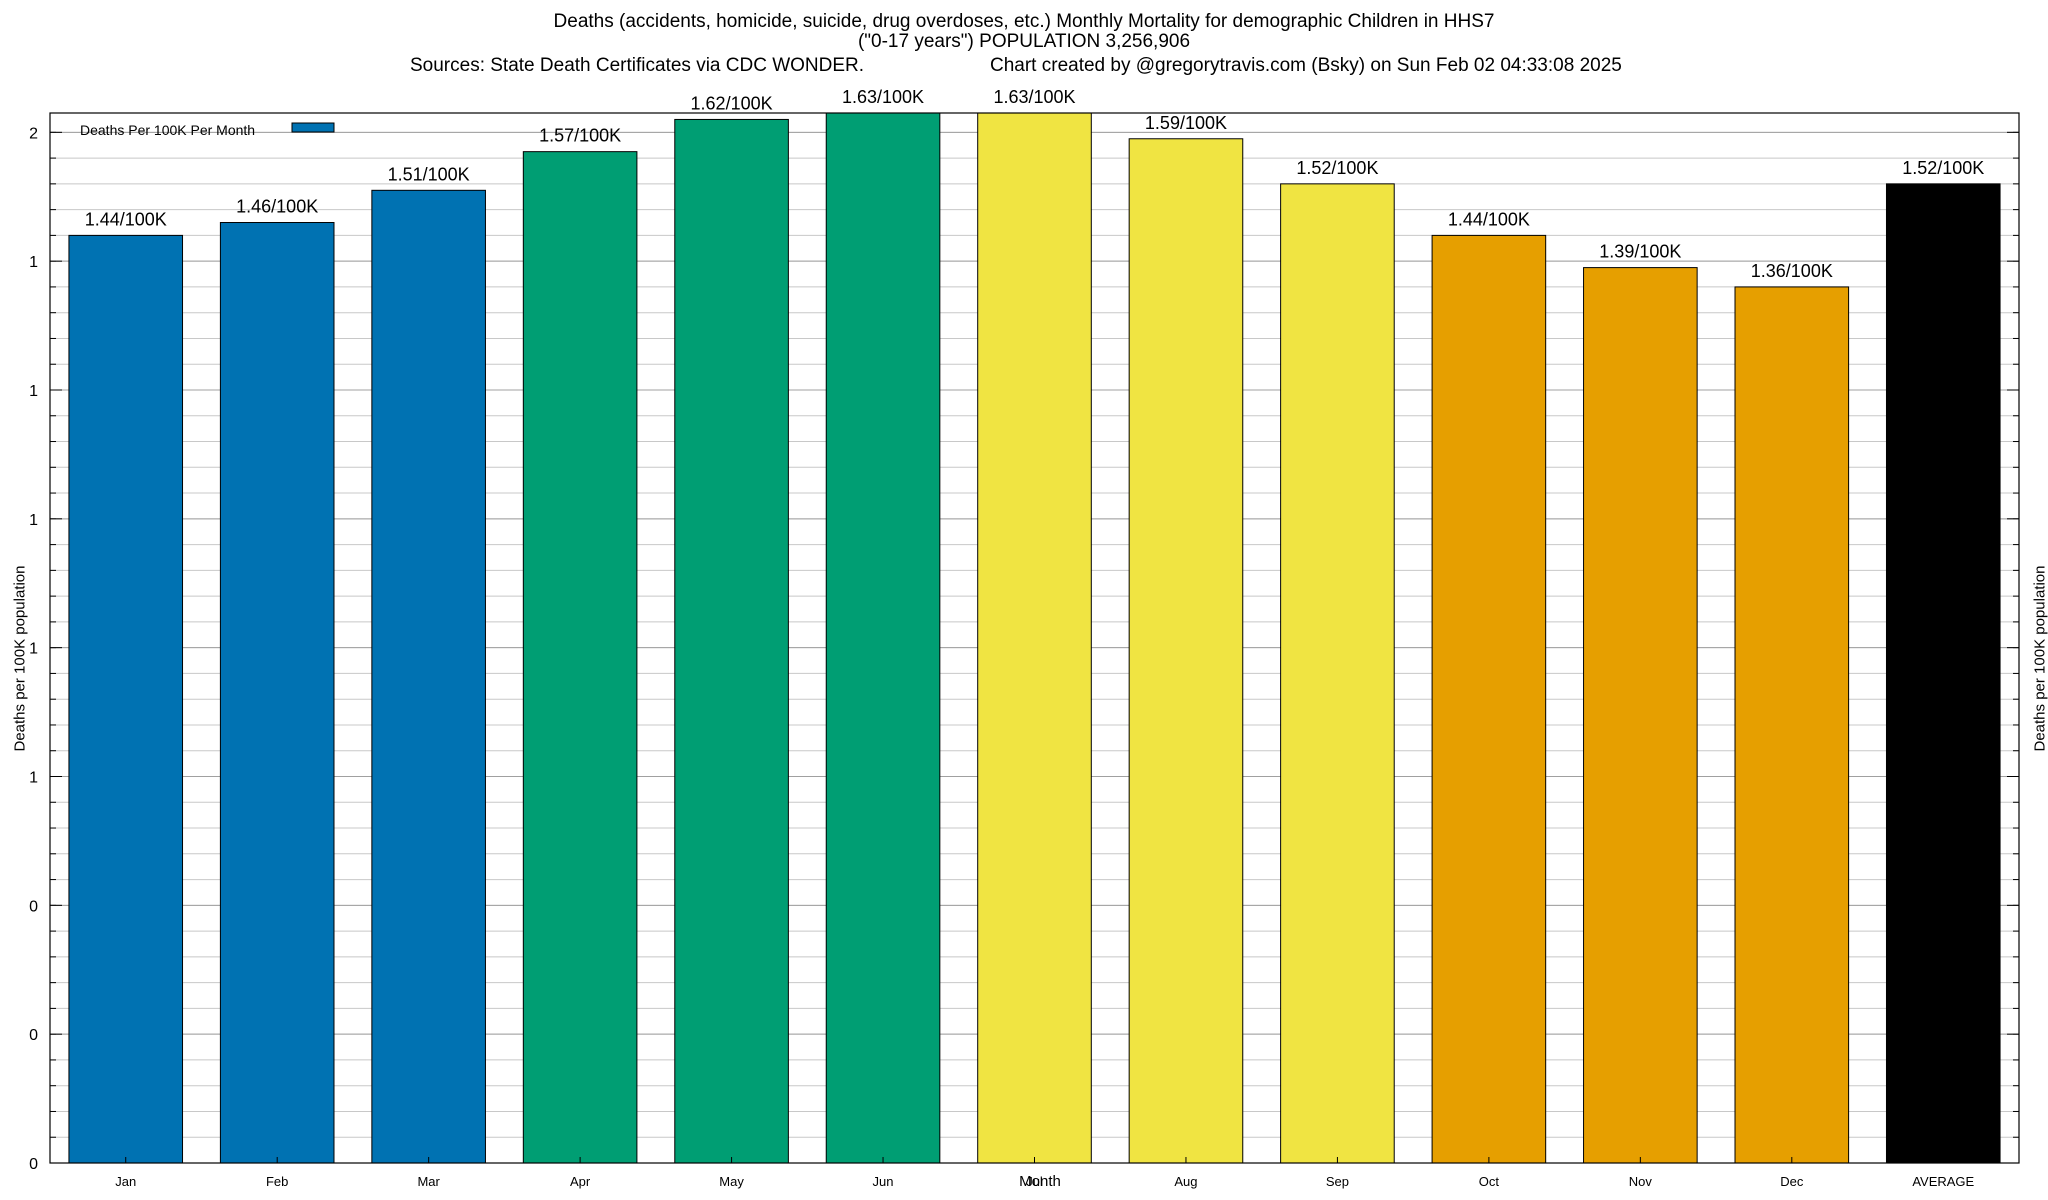  I want to click on bar-jul, so click(1034, 638).